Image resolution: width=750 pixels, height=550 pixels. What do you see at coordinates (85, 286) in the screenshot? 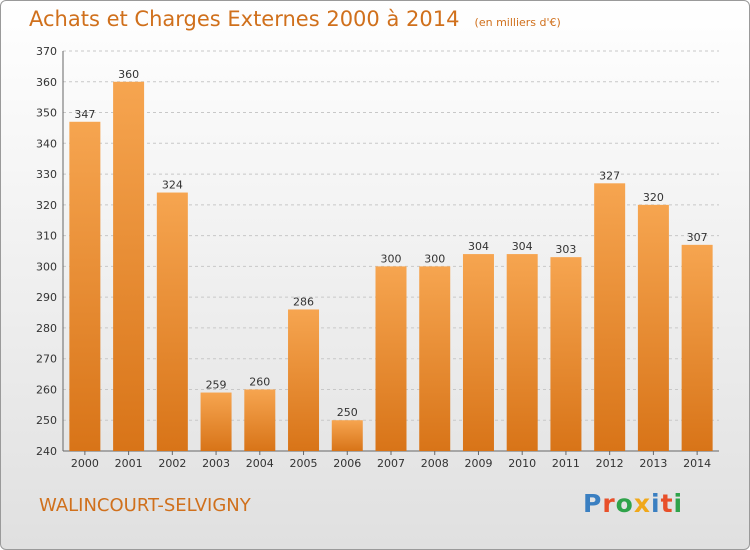
I see `bar-2000` at bounding box center [85, 286].